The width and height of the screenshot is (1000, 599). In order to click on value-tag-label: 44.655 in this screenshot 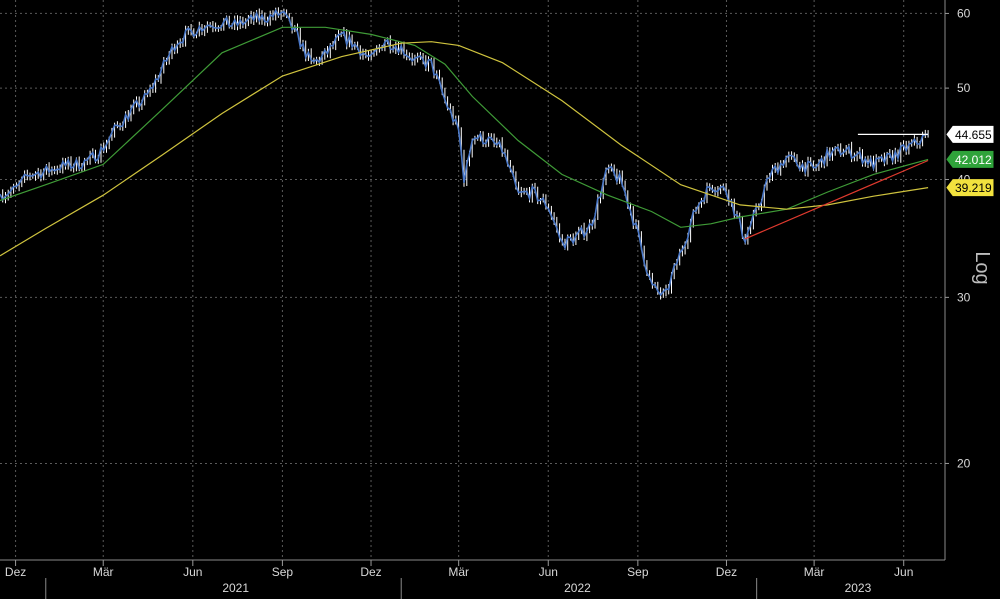, I will do `click(973, 135)`.